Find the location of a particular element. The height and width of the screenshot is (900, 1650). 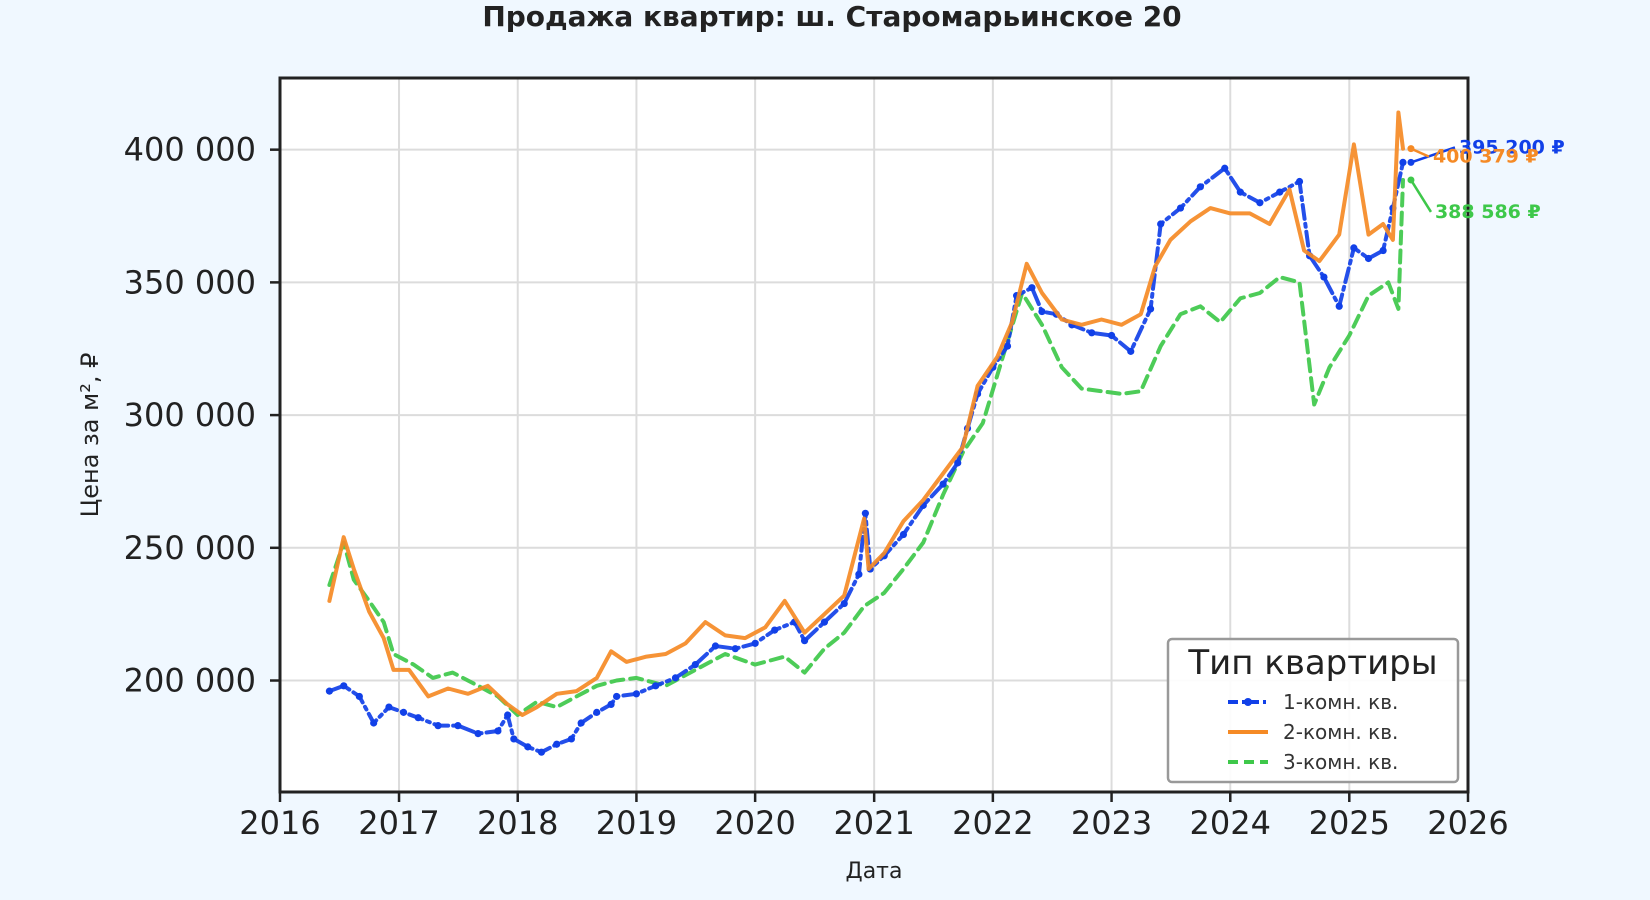

final-value-label: 395 200 ₽ is located at coordinates (1512, 147).